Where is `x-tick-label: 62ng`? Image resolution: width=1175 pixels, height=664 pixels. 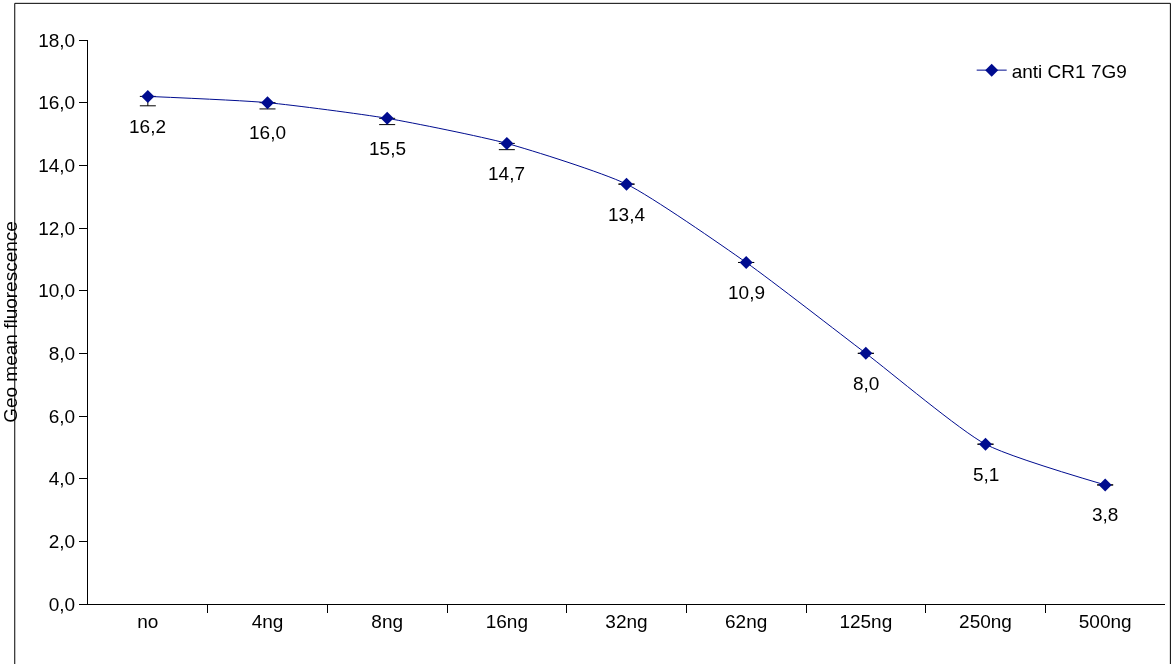 x-tick-label: 62ng is located at coordinates (746, 621).